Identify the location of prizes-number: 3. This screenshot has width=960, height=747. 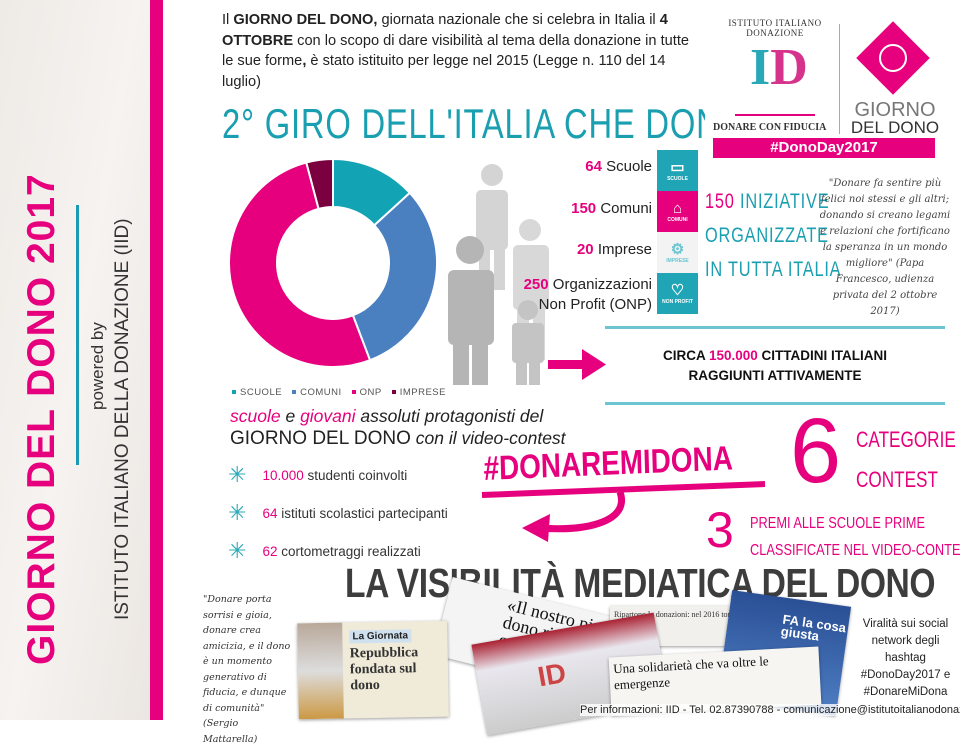
(720, 530).